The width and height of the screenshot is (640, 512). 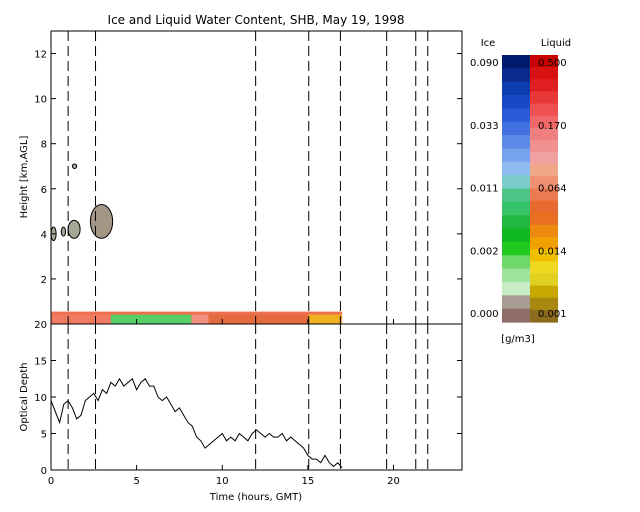 What do you see at coordinates (556, 43) in the screenshot?
I see `liquid-header: Liquid` at bounding box center [556, 43].